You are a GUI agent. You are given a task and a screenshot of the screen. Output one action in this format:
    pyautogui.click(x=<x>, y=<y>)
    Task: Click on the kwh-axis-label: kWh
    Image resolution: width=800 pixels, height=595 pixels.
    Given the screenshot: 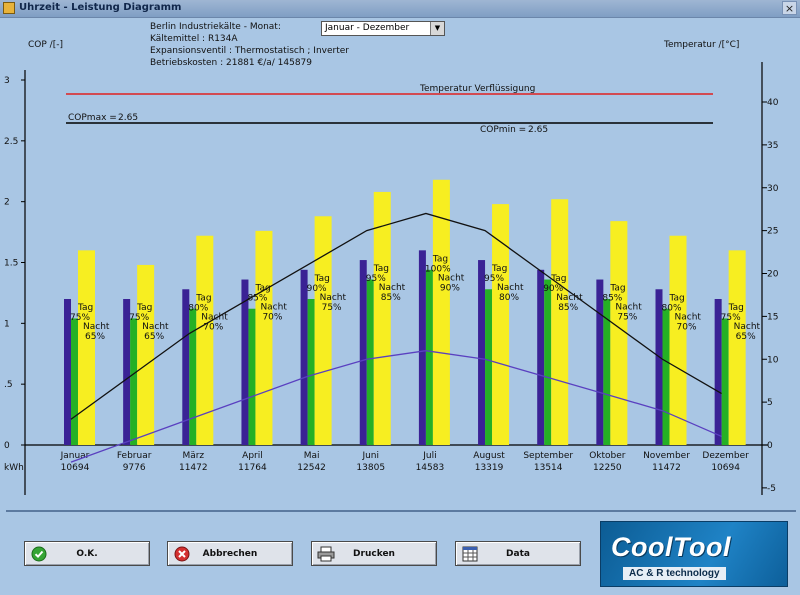 What is the action you would take?
    pyautogui.click(x=14, y=468)
    